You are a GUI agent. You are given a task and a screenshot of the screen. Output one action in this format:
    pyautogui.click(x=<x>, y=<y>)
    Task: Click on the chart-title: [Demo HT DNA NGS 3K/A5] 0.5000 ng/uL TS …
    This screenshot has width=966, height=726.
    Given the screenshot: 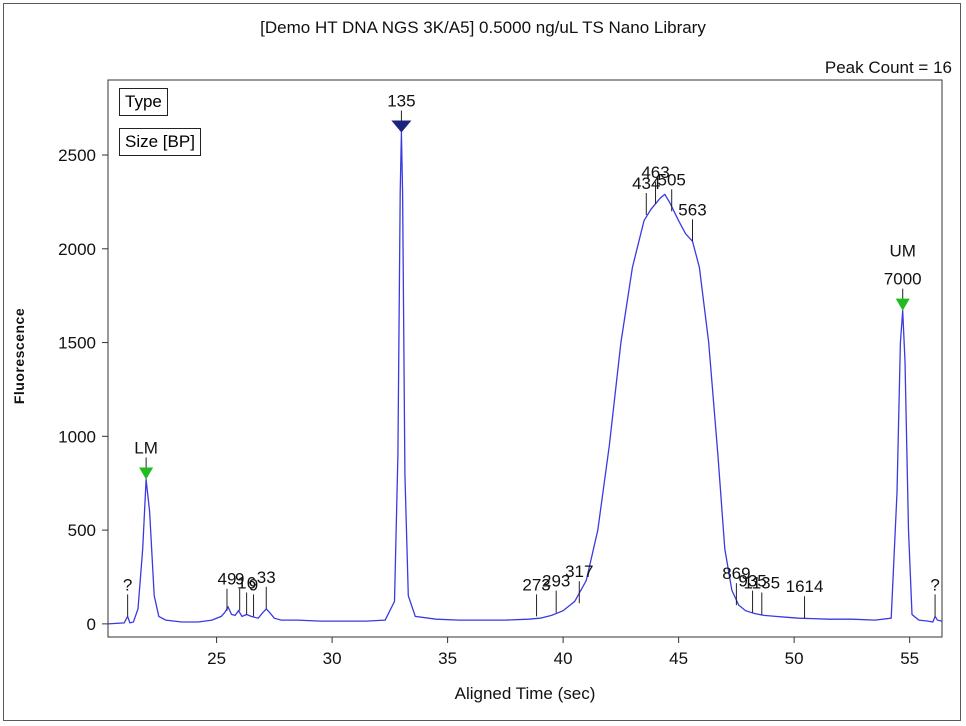 What is the action you would take?
    pyautogui.click(x=483, y=27)
    